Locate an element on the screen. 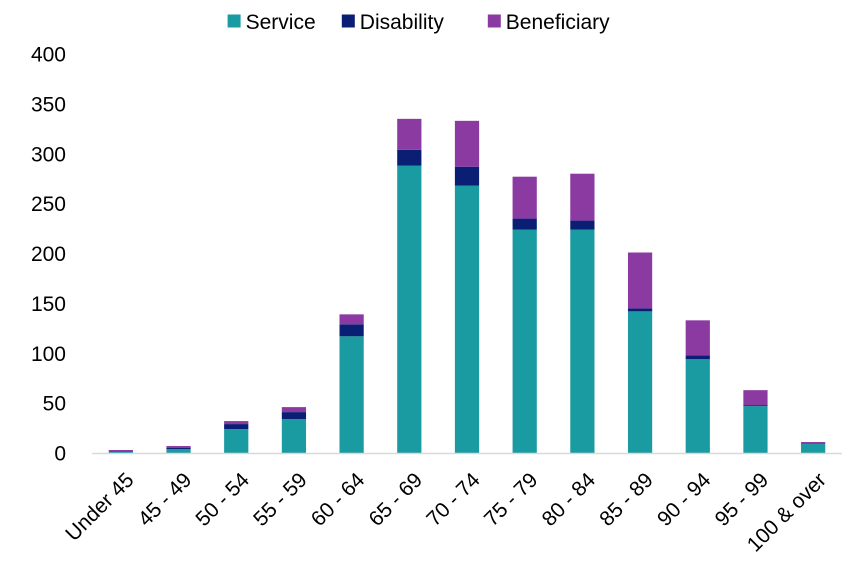 Image resolution: width=850 pixels, height=587 pixels. legend-label-disability: Disability is located at coordinates (402, 22).